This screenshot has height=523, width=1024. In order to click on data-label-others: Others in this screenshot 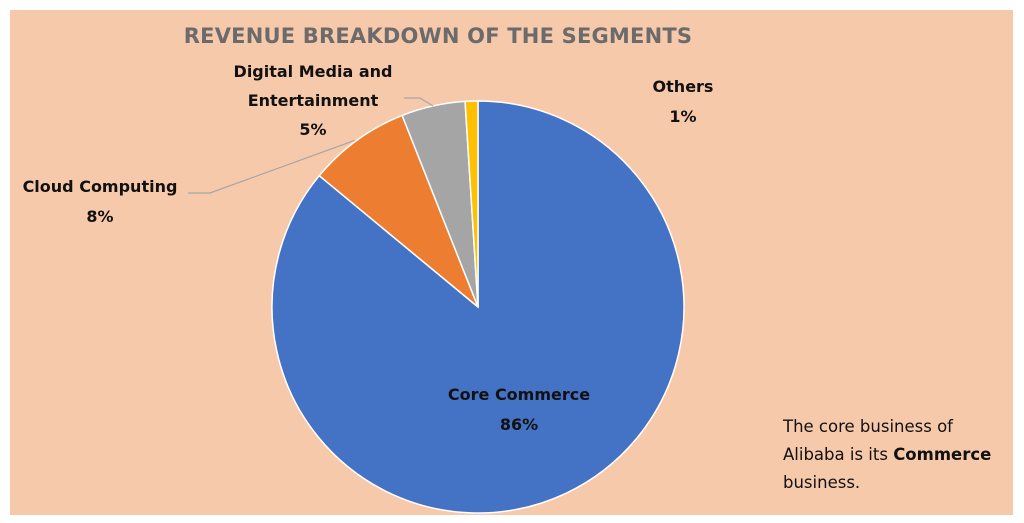, I will do `click(683, 86)`.